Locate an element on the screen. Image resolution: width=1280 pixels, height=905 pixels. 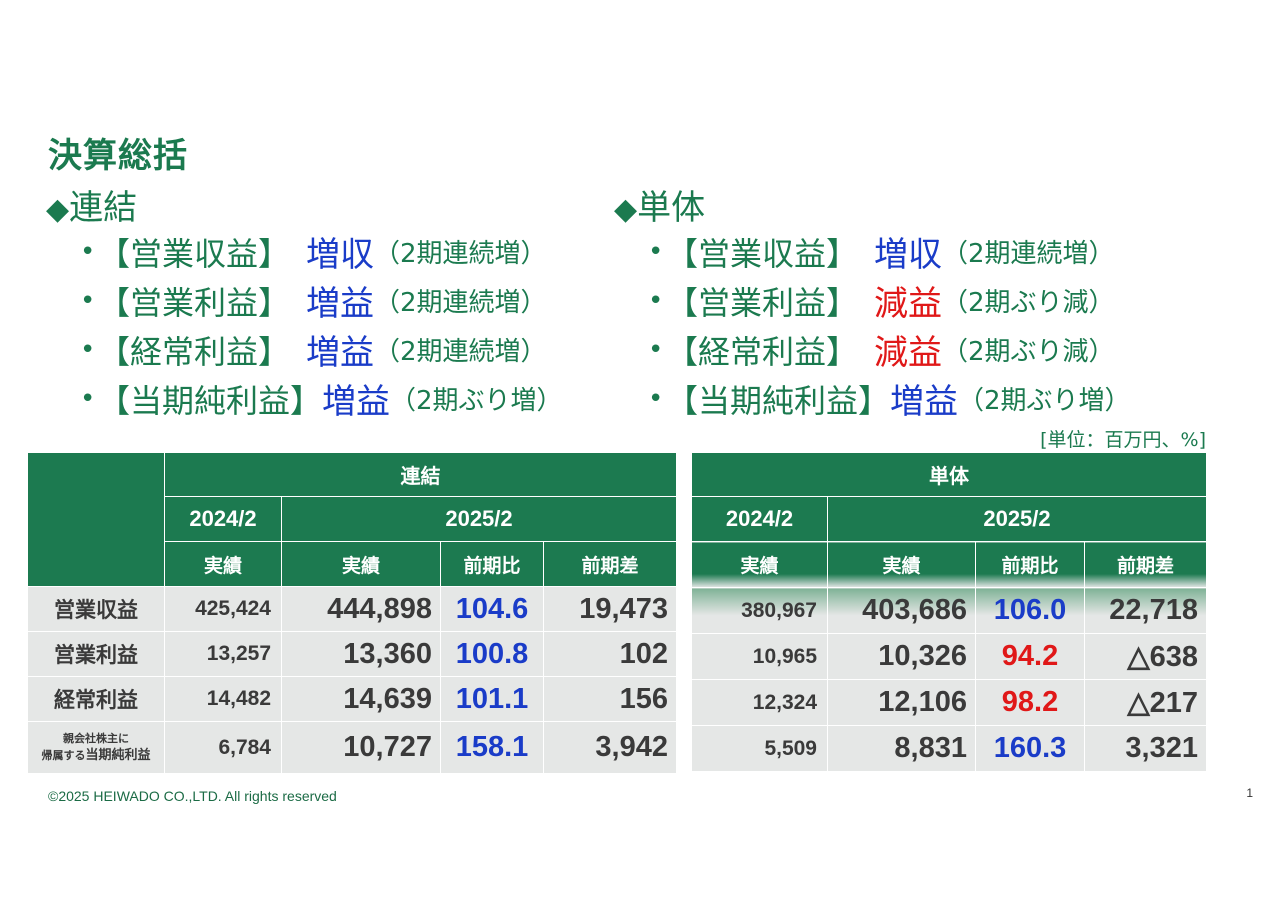
year-prev-header: 2024/2 is located at coordinates (223, 519).